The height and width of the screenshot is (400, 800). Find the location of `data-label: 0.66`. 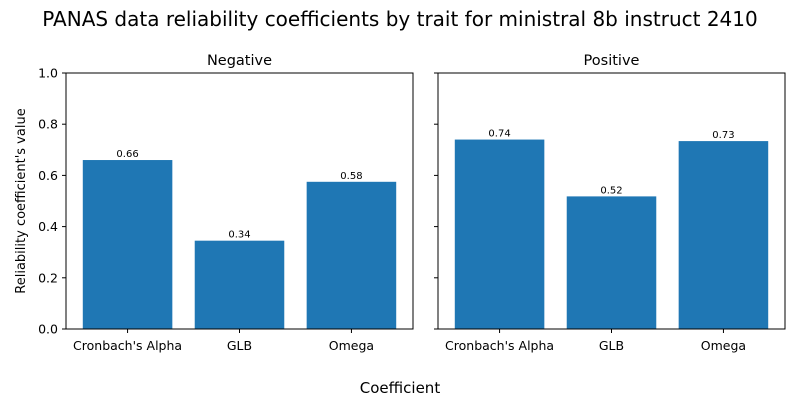

data-label: 0.66 is located at coordinates (127, 154).